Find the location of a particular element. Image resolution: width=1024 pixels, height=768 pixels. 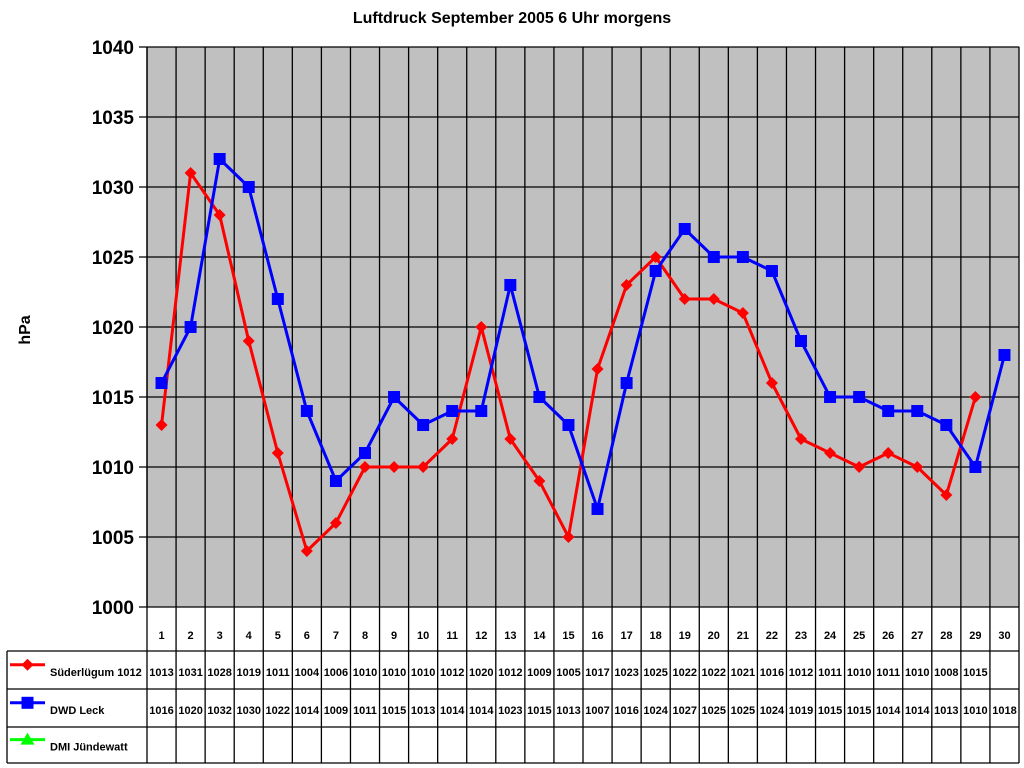

y-tick-label: 1000 is located at coordinates (113, 608).